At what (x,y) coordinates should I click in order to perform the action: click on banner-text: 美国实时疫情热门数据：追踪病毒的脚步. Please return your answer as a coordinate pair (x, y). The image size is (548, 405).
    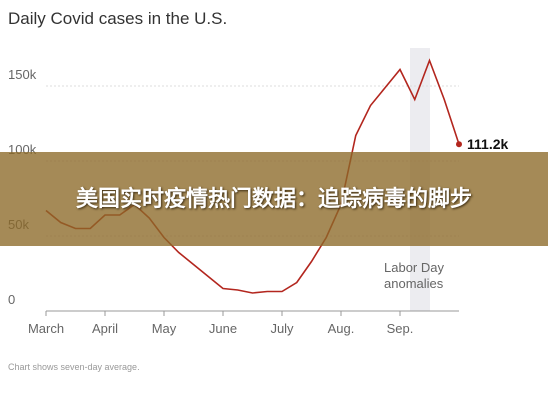
    Looking at the image, I should click on (273, 199).